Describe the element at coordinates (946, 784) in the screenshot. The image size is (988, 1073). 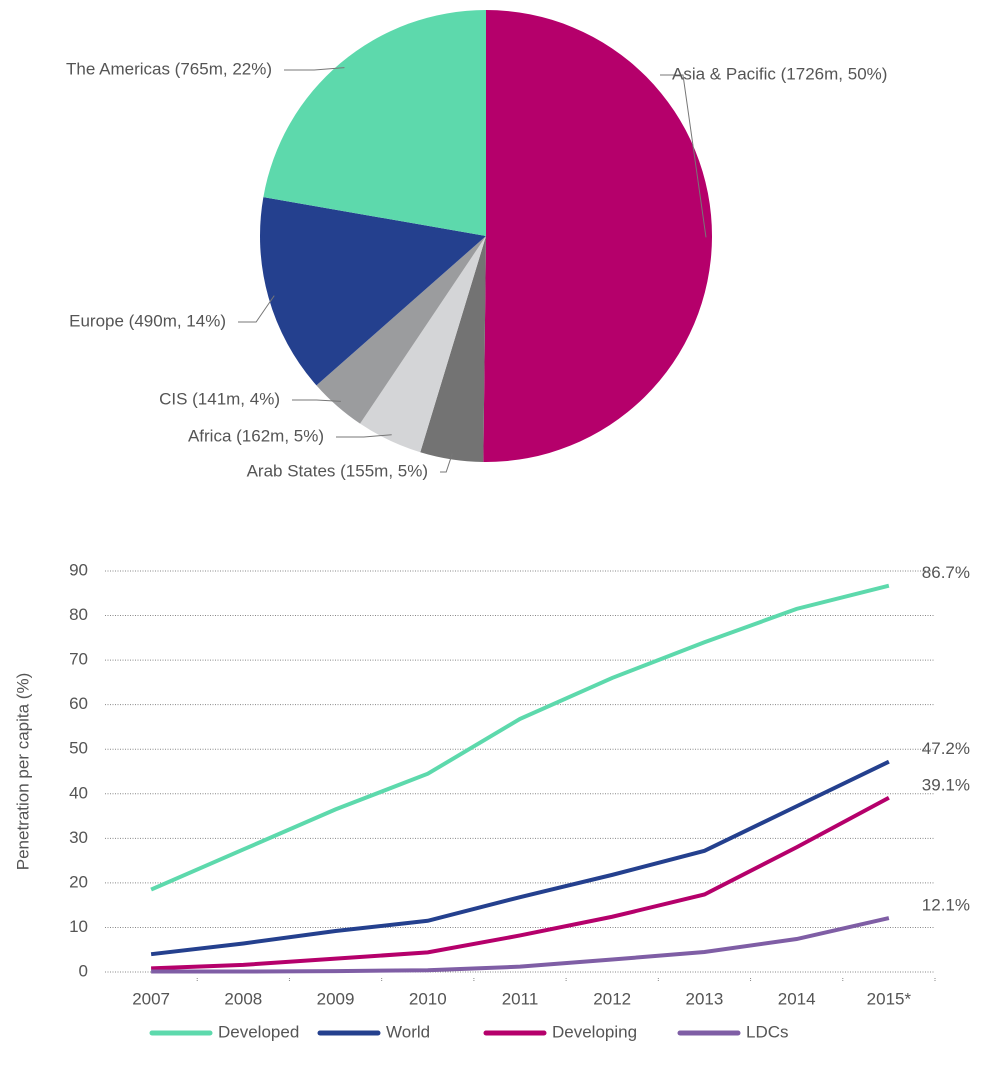
I see `end-label: 39.1%` at that location.